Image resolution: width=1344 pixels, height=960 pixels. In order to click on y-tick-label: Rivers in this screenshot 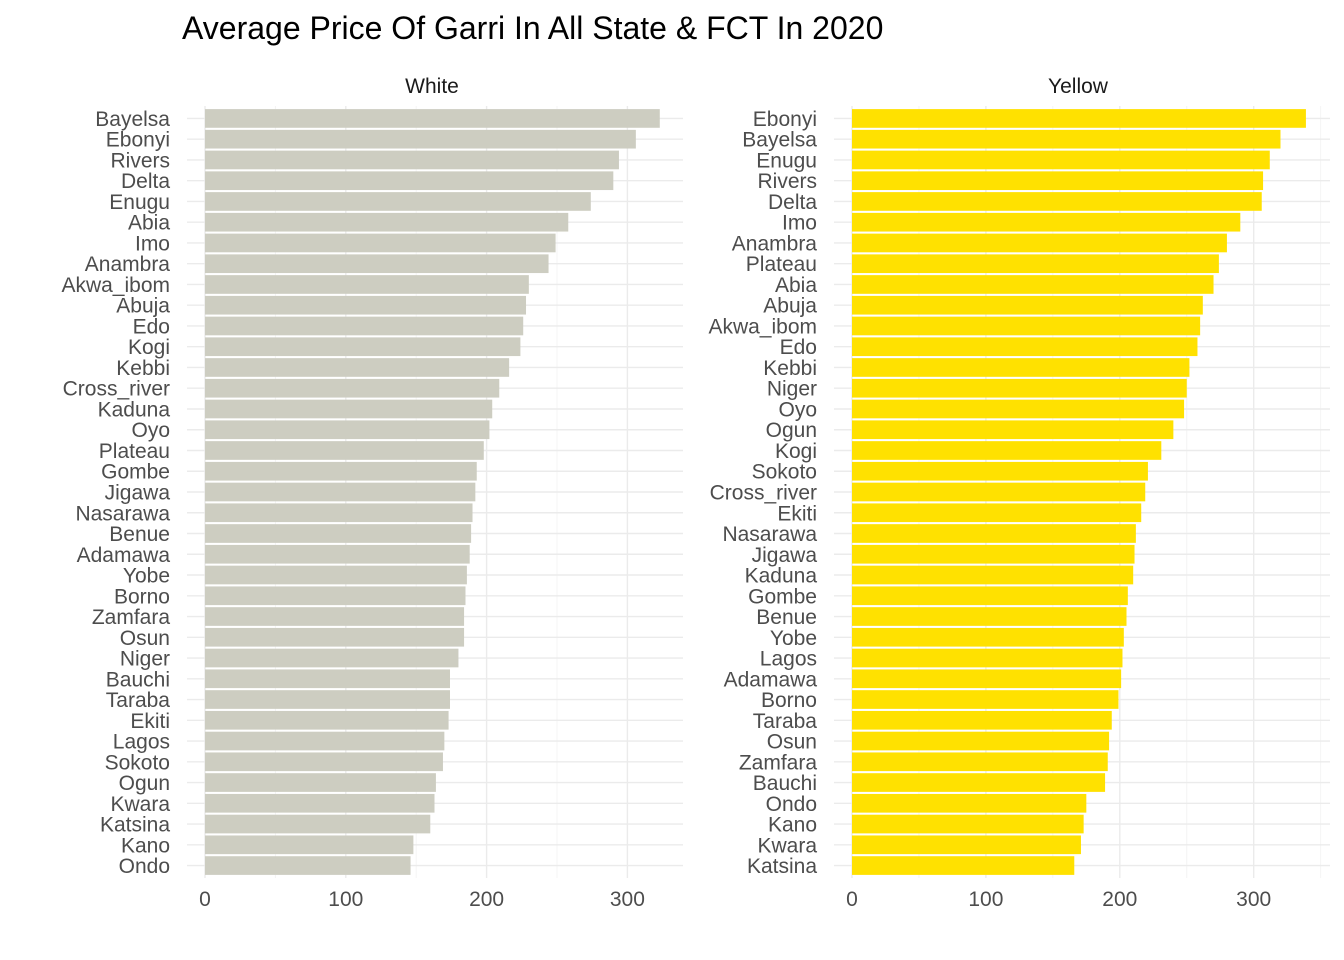, I will do `click(787, 181)`.